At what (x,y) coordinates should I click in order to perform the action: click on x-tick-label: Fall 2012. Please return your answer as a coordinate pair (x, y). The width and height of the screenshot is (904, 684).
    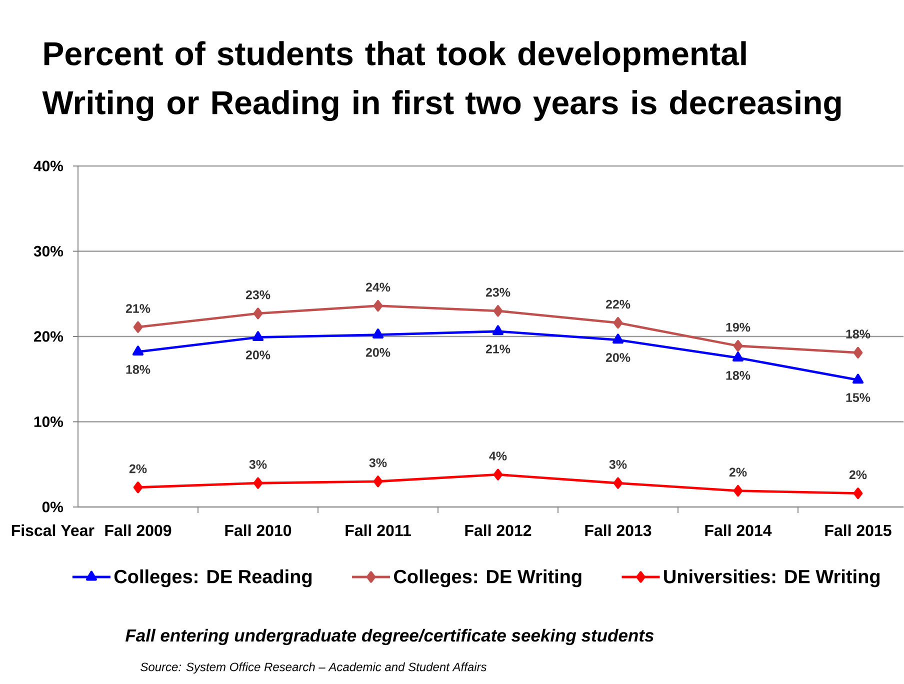
    Looking at the image, I should click on (498, 530).